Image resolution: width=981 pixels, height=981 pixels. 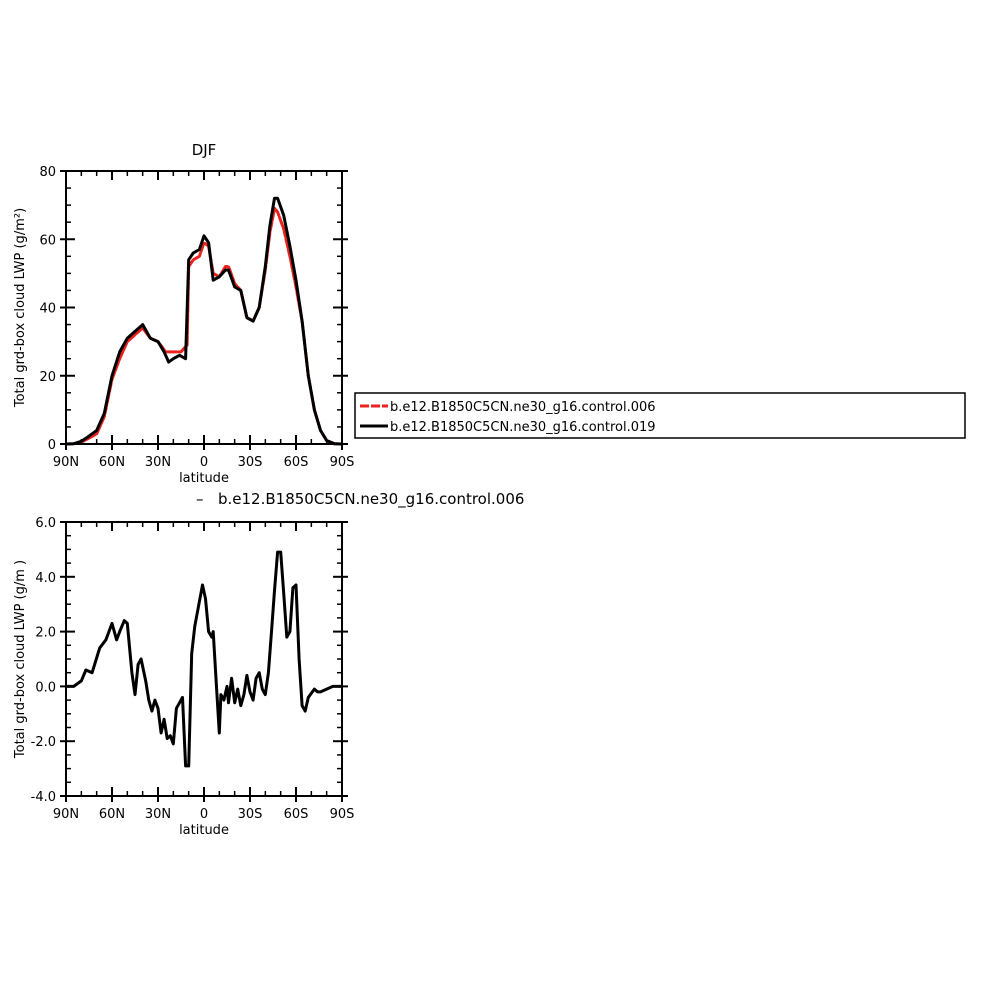 What do you see at coordinates (523, 407) in the screenshot?
I see `legend-entry-0: b.e12.B1850C5CN.ne30_g16.control.006` at bounding box center [523, 407].